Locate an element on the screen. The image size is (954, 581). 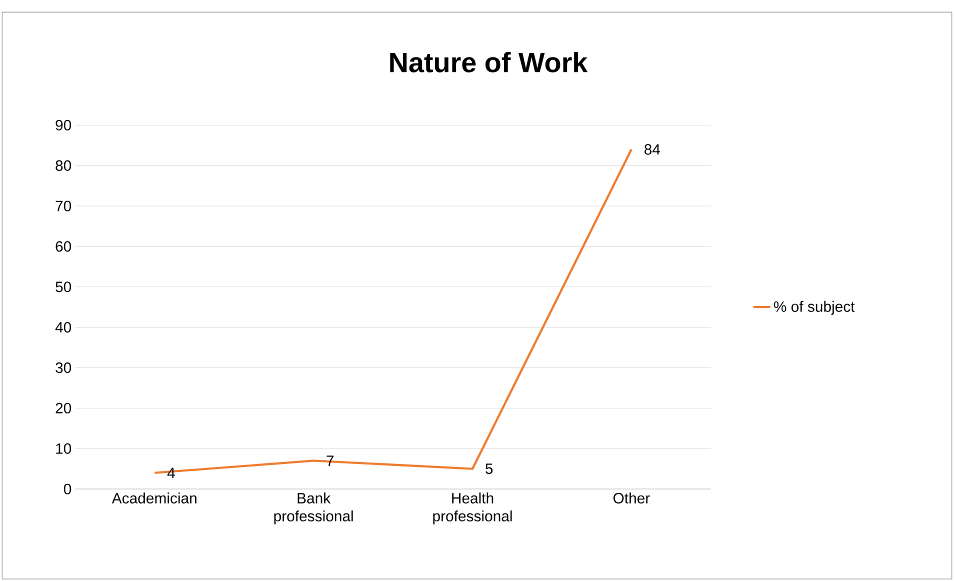
data-label: 5 is located at coordinates (489, 469).